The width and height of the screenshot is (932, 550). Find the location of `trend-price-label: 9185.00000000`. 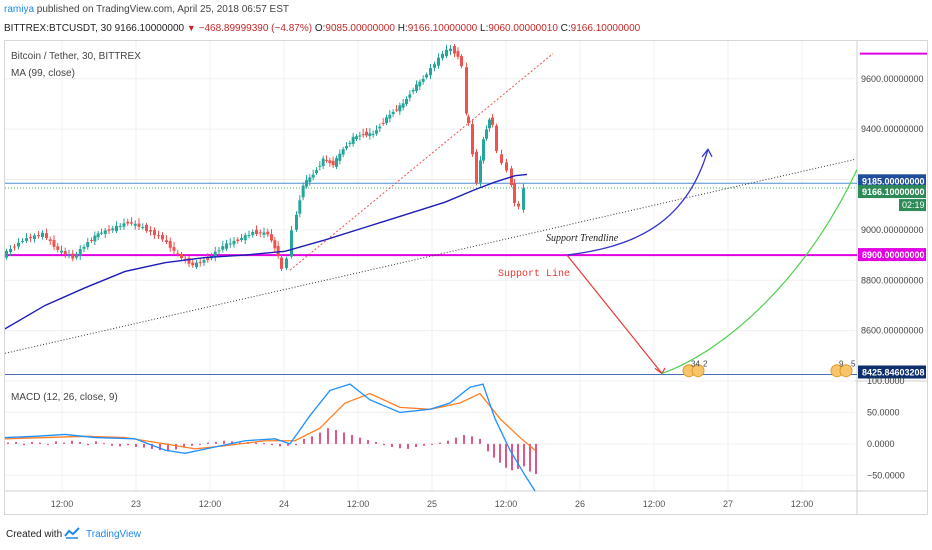

trend-price-label: 9185.00000000 is located at coordinates (893, 181).